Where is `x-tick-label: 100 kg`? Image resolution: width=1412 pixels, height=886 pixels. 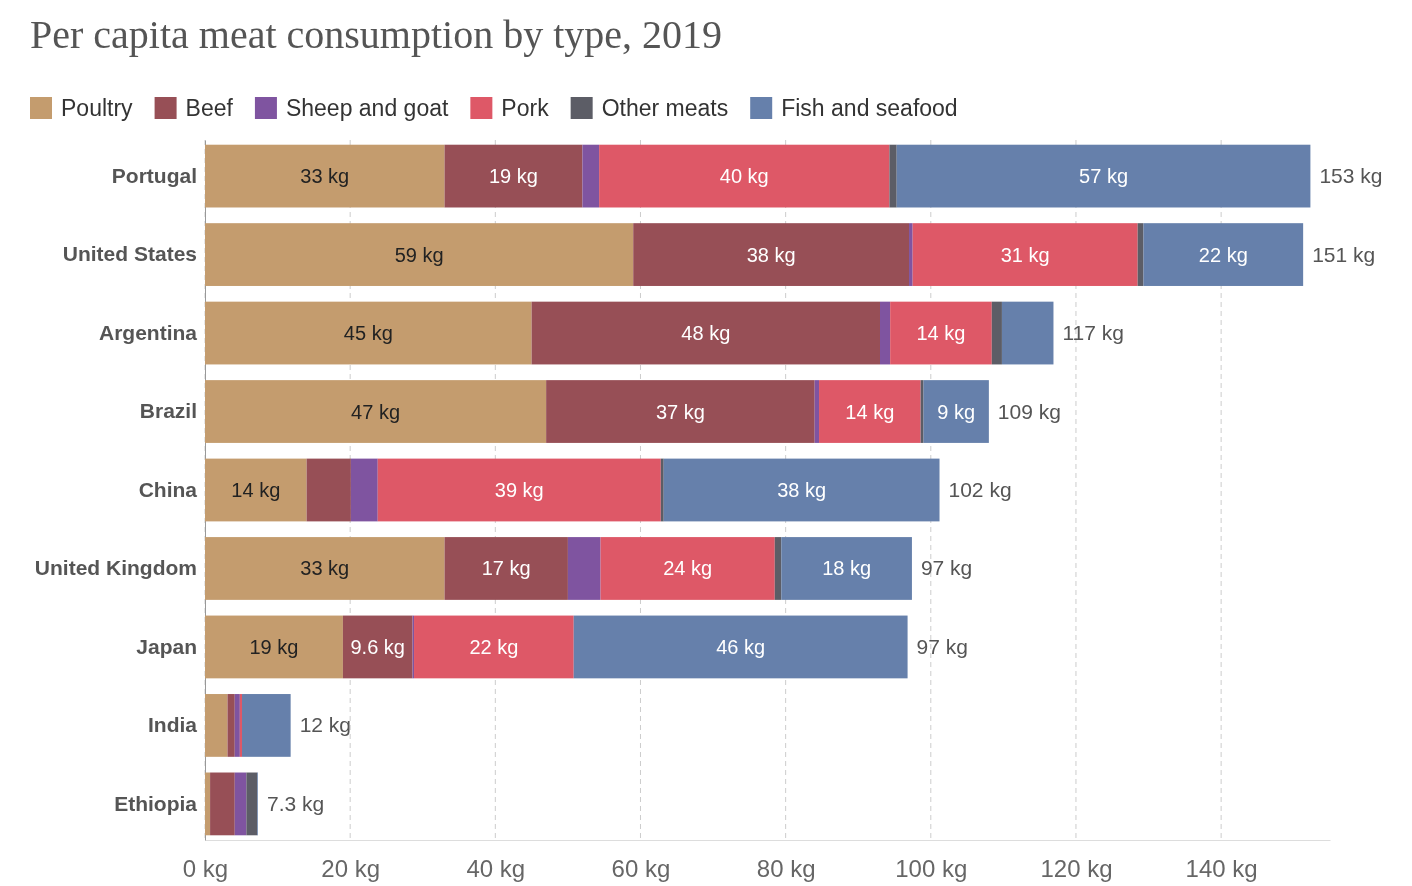 x-tick-label: 100 kg is located at coordinates (931, 869).